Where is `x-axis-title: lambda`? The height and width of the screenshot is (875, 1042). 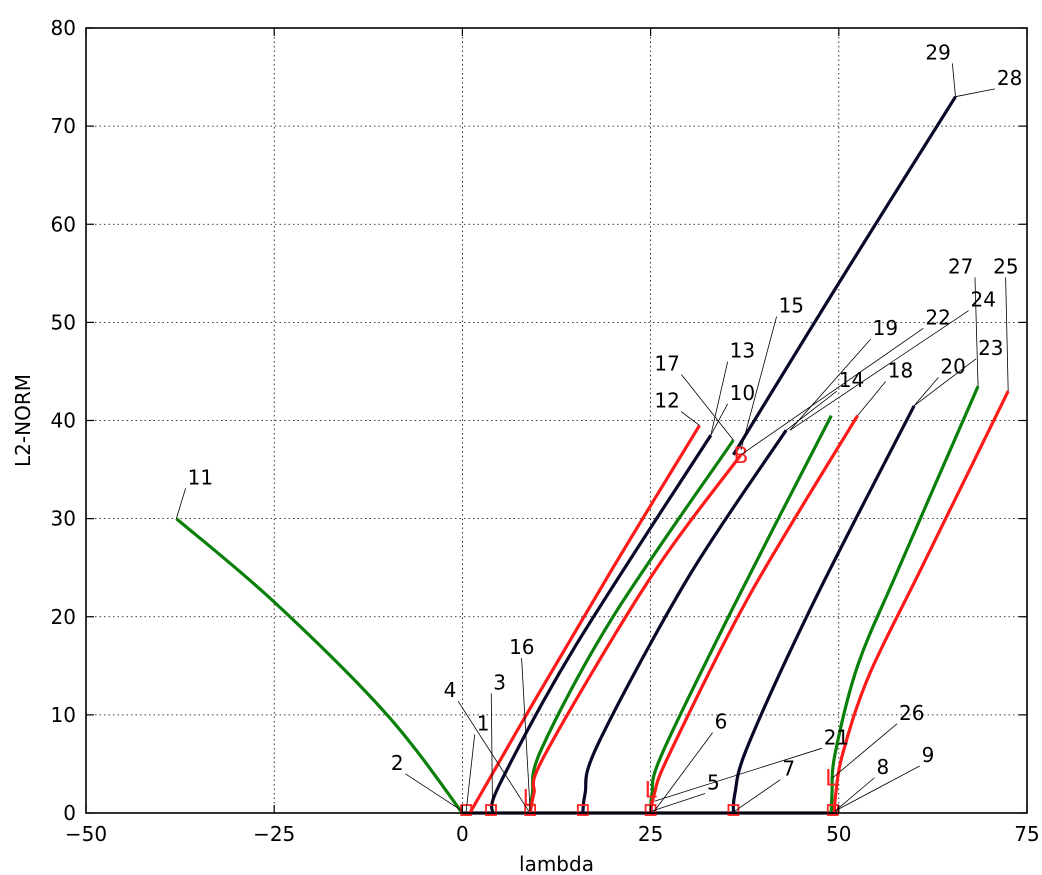 x-axis-title: lambda is located at coordinates (556, 863).